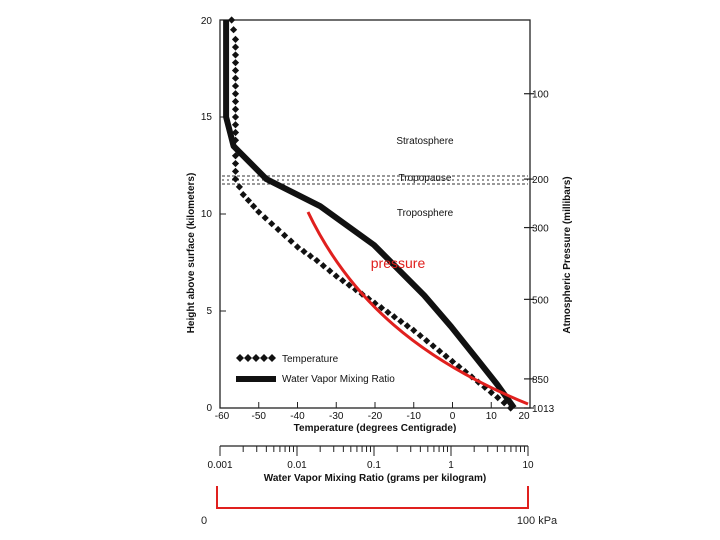  What do you see at coordinates (540, 380) in the screenshot?
I see `pressure-tick-label: 850` at bounding box center [540, 380].